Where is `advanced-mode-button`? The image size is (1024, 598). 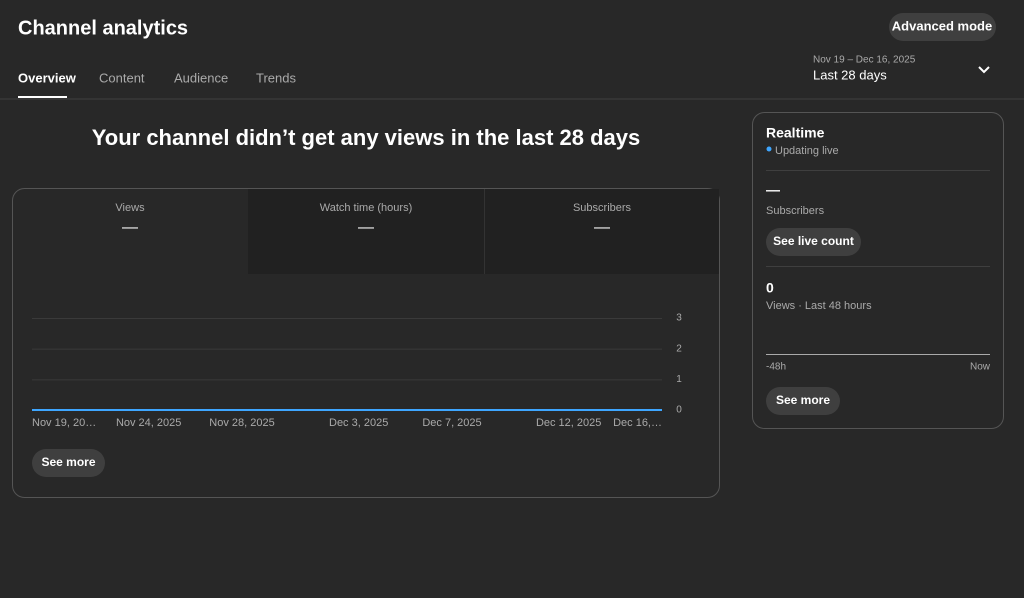 advanced-mode-button is located at coordinates (942, 27).